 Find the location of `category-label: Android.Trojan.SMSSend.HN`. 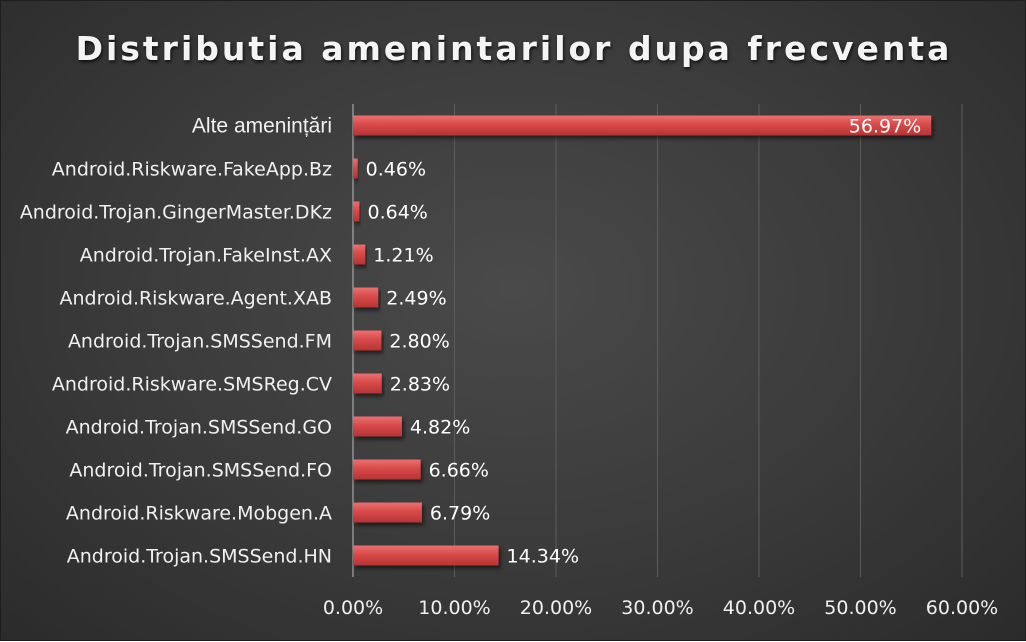

category-label: Android.Trojan.SMSSend.HN is located at coordinates (199, 557).